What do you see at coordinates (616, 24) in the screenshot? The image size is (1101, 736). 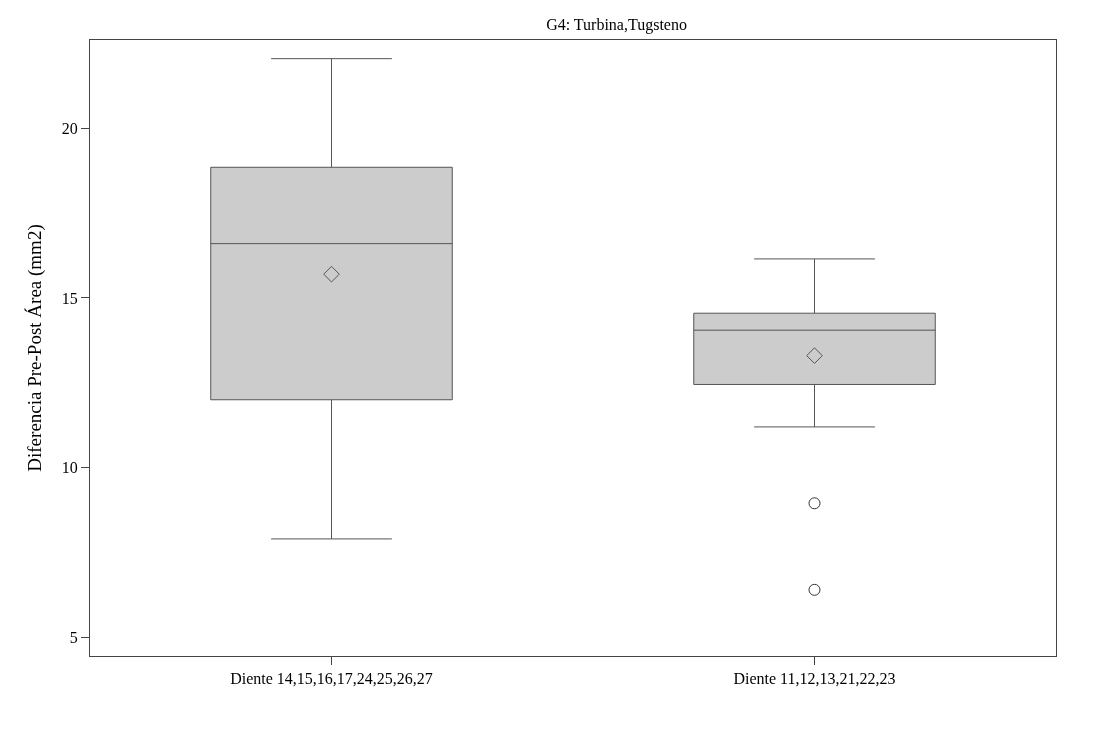 I see `chart-title: G4: Turbina,Tugsteno` at bounding box center [616, 24].